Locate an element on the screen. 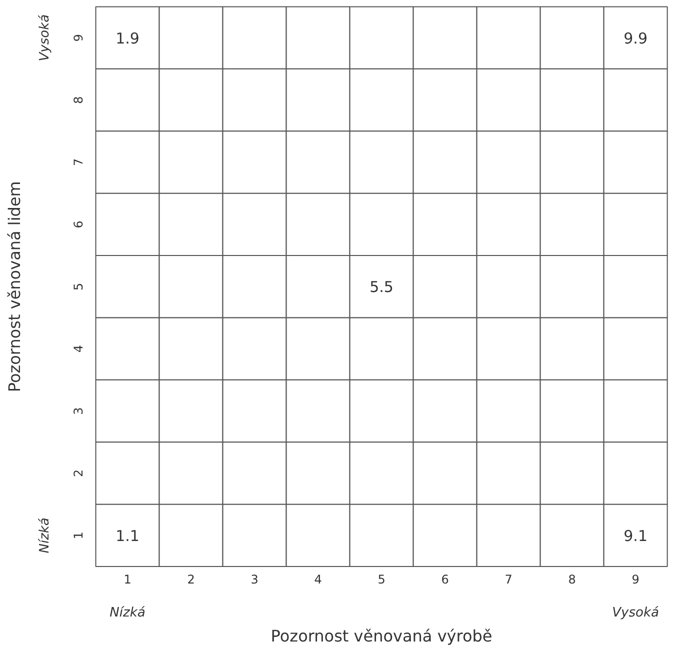 The image size is (675, 657). x-tick-label: 4 is located at coordinates (318, 579).